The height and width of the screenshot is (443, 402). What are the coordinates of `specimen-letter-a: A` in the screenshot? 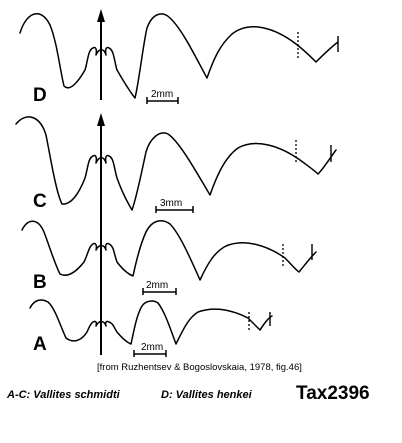 It's located at (40, 344).